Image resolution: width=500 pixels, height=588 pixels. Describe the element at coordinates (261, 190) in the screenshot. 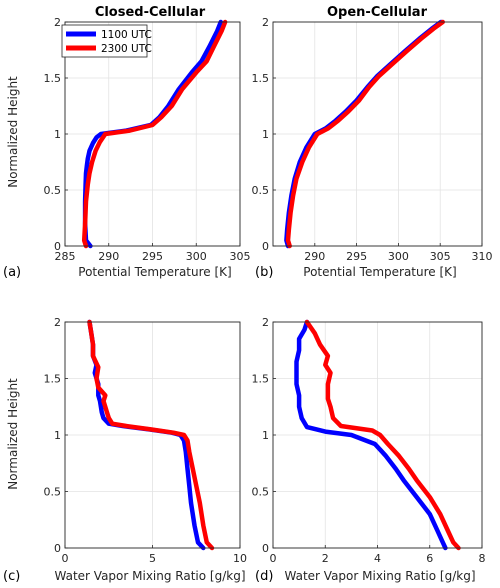

I see `y-tick-label-b: 0.5` at that location.